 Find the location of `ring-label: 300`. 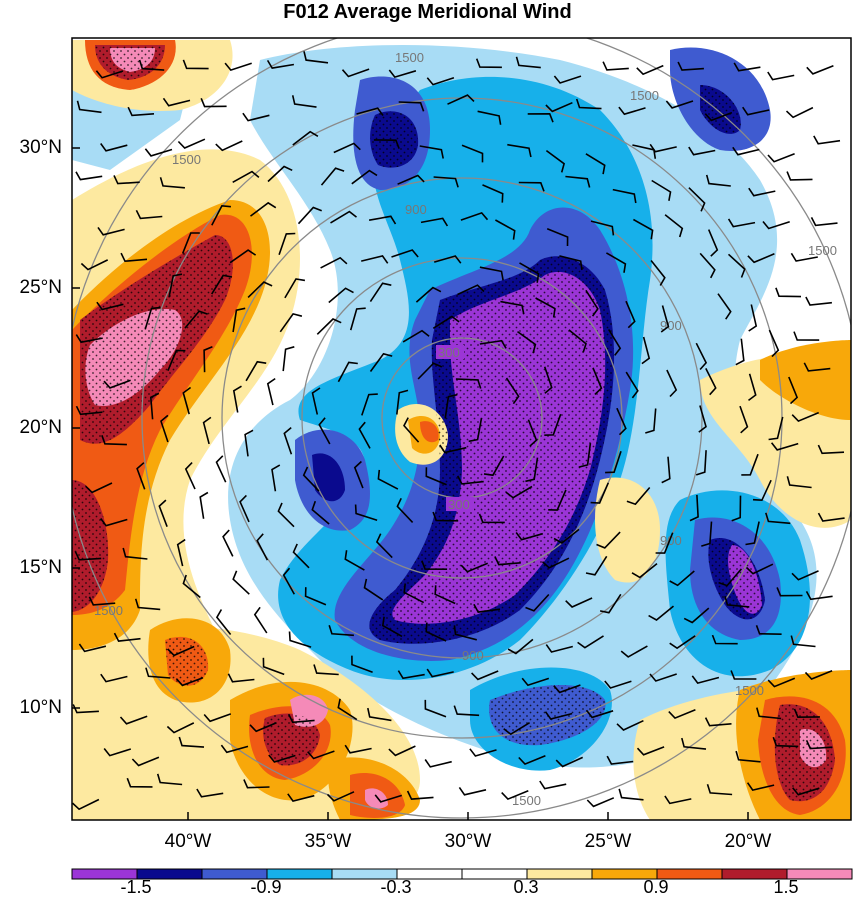

ring-label: 300 is located at coordinates (459, 504).